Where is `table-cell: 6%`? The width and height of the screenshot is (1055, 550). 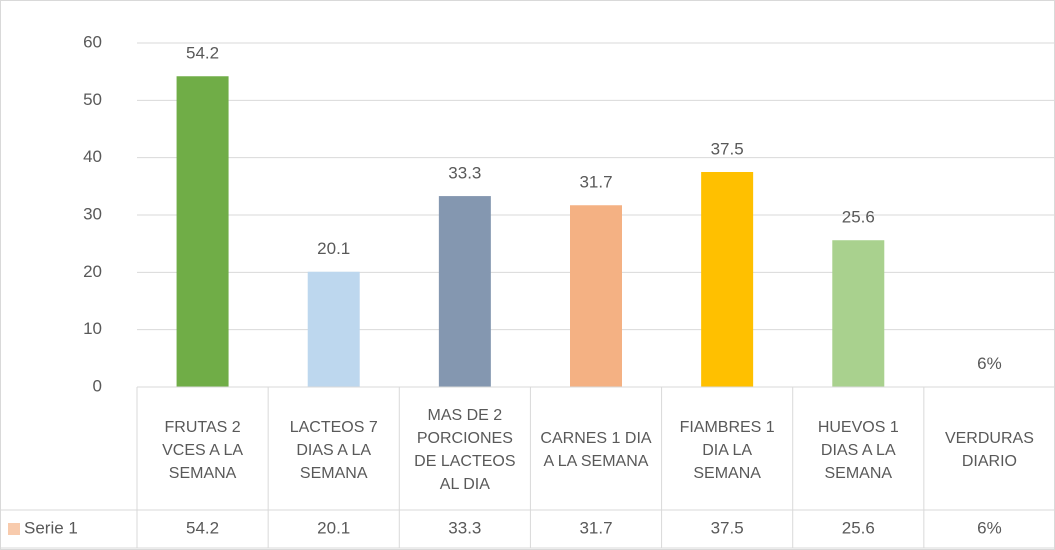
table-cell: 6% is located at coordinates (989, 527).